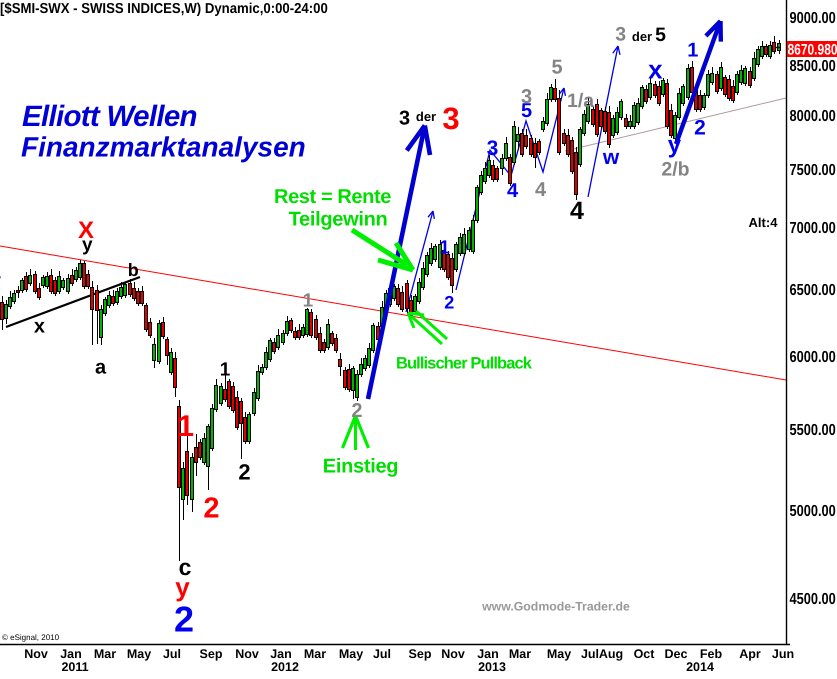 This screenshot has height=679, width=837. What do you see at coordinates (813, 170) in the screenshot?
I see `svg-text: 7500.00` at bounding box center [813, 170].